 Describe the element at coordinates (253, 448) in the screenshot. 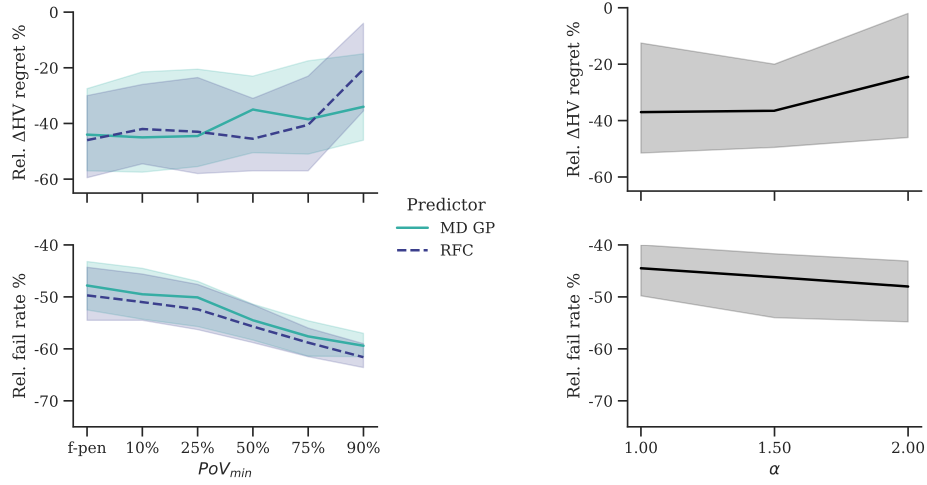

I see `x-tick-label: 50%` at that location.